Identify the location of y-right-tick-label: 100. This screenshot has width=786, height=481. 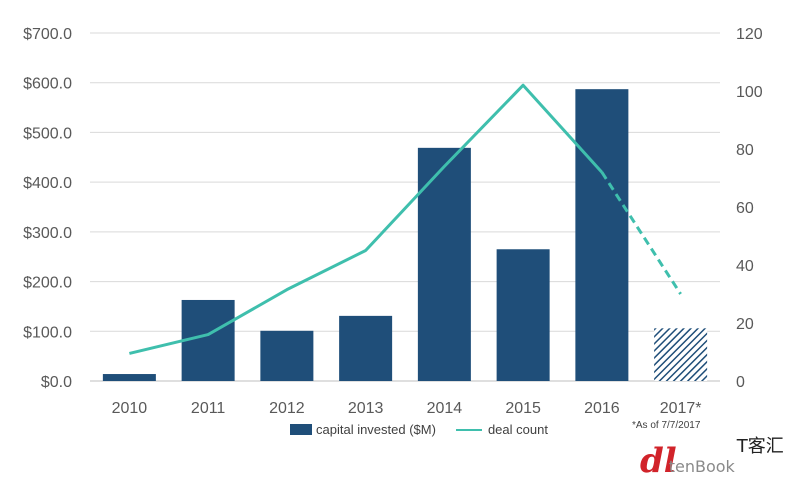
(749, 92).